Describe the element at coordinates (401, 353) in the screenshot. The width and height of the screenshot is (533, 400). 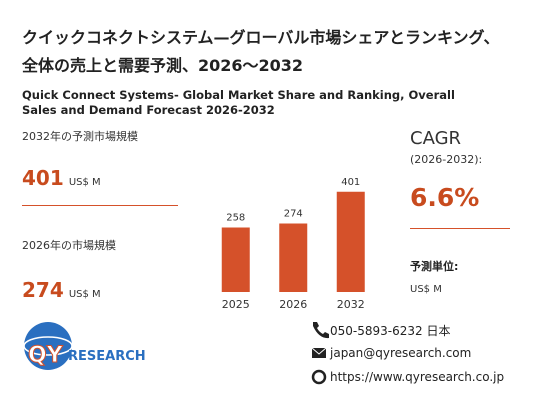
I see `email: japan@qyresearch.com` at that location.